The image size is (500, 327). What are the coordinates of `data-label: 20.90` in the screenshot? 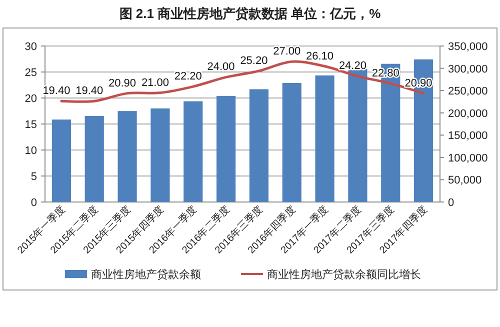 It's located at (122, 83).